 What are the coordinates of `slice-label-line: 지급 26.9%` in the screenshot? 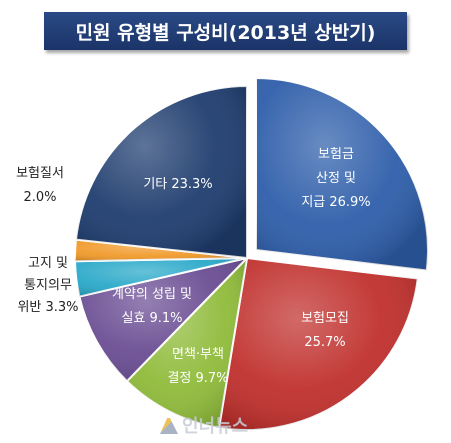 It's located at (335, 202).